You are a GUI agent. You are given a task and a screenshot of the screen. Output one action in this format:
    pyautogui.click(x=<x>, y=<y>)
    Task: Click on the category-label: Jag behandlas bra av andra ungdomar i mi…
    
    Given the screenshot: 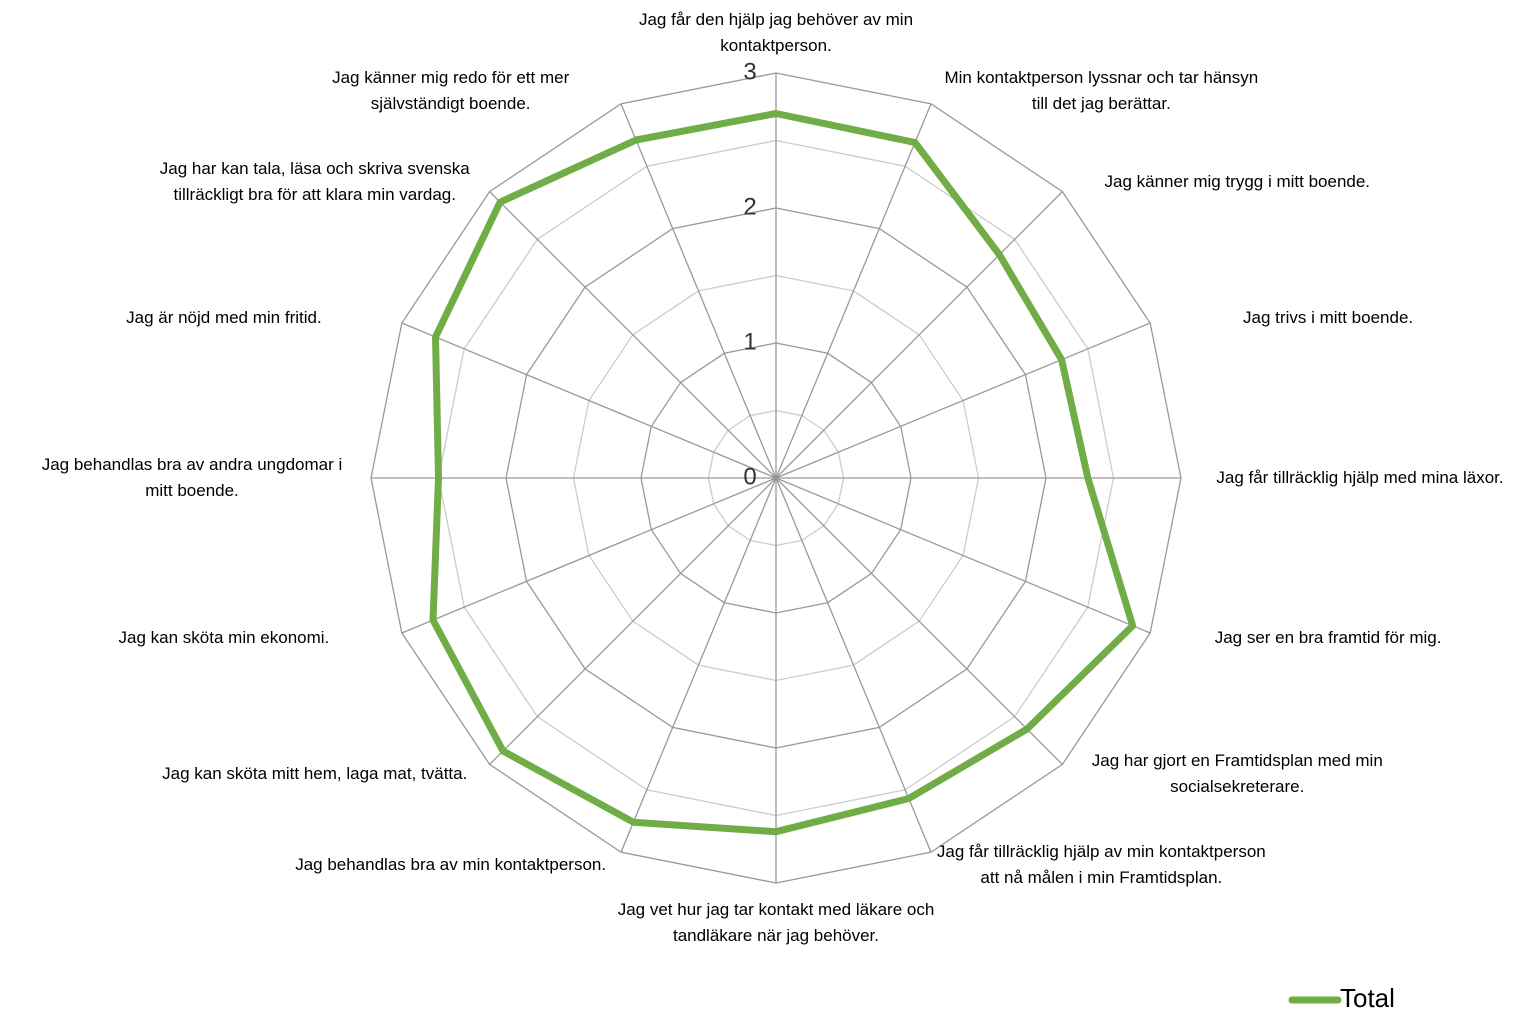 What is the action you would take?
    pyautogui.click(x=192, y=477)
    